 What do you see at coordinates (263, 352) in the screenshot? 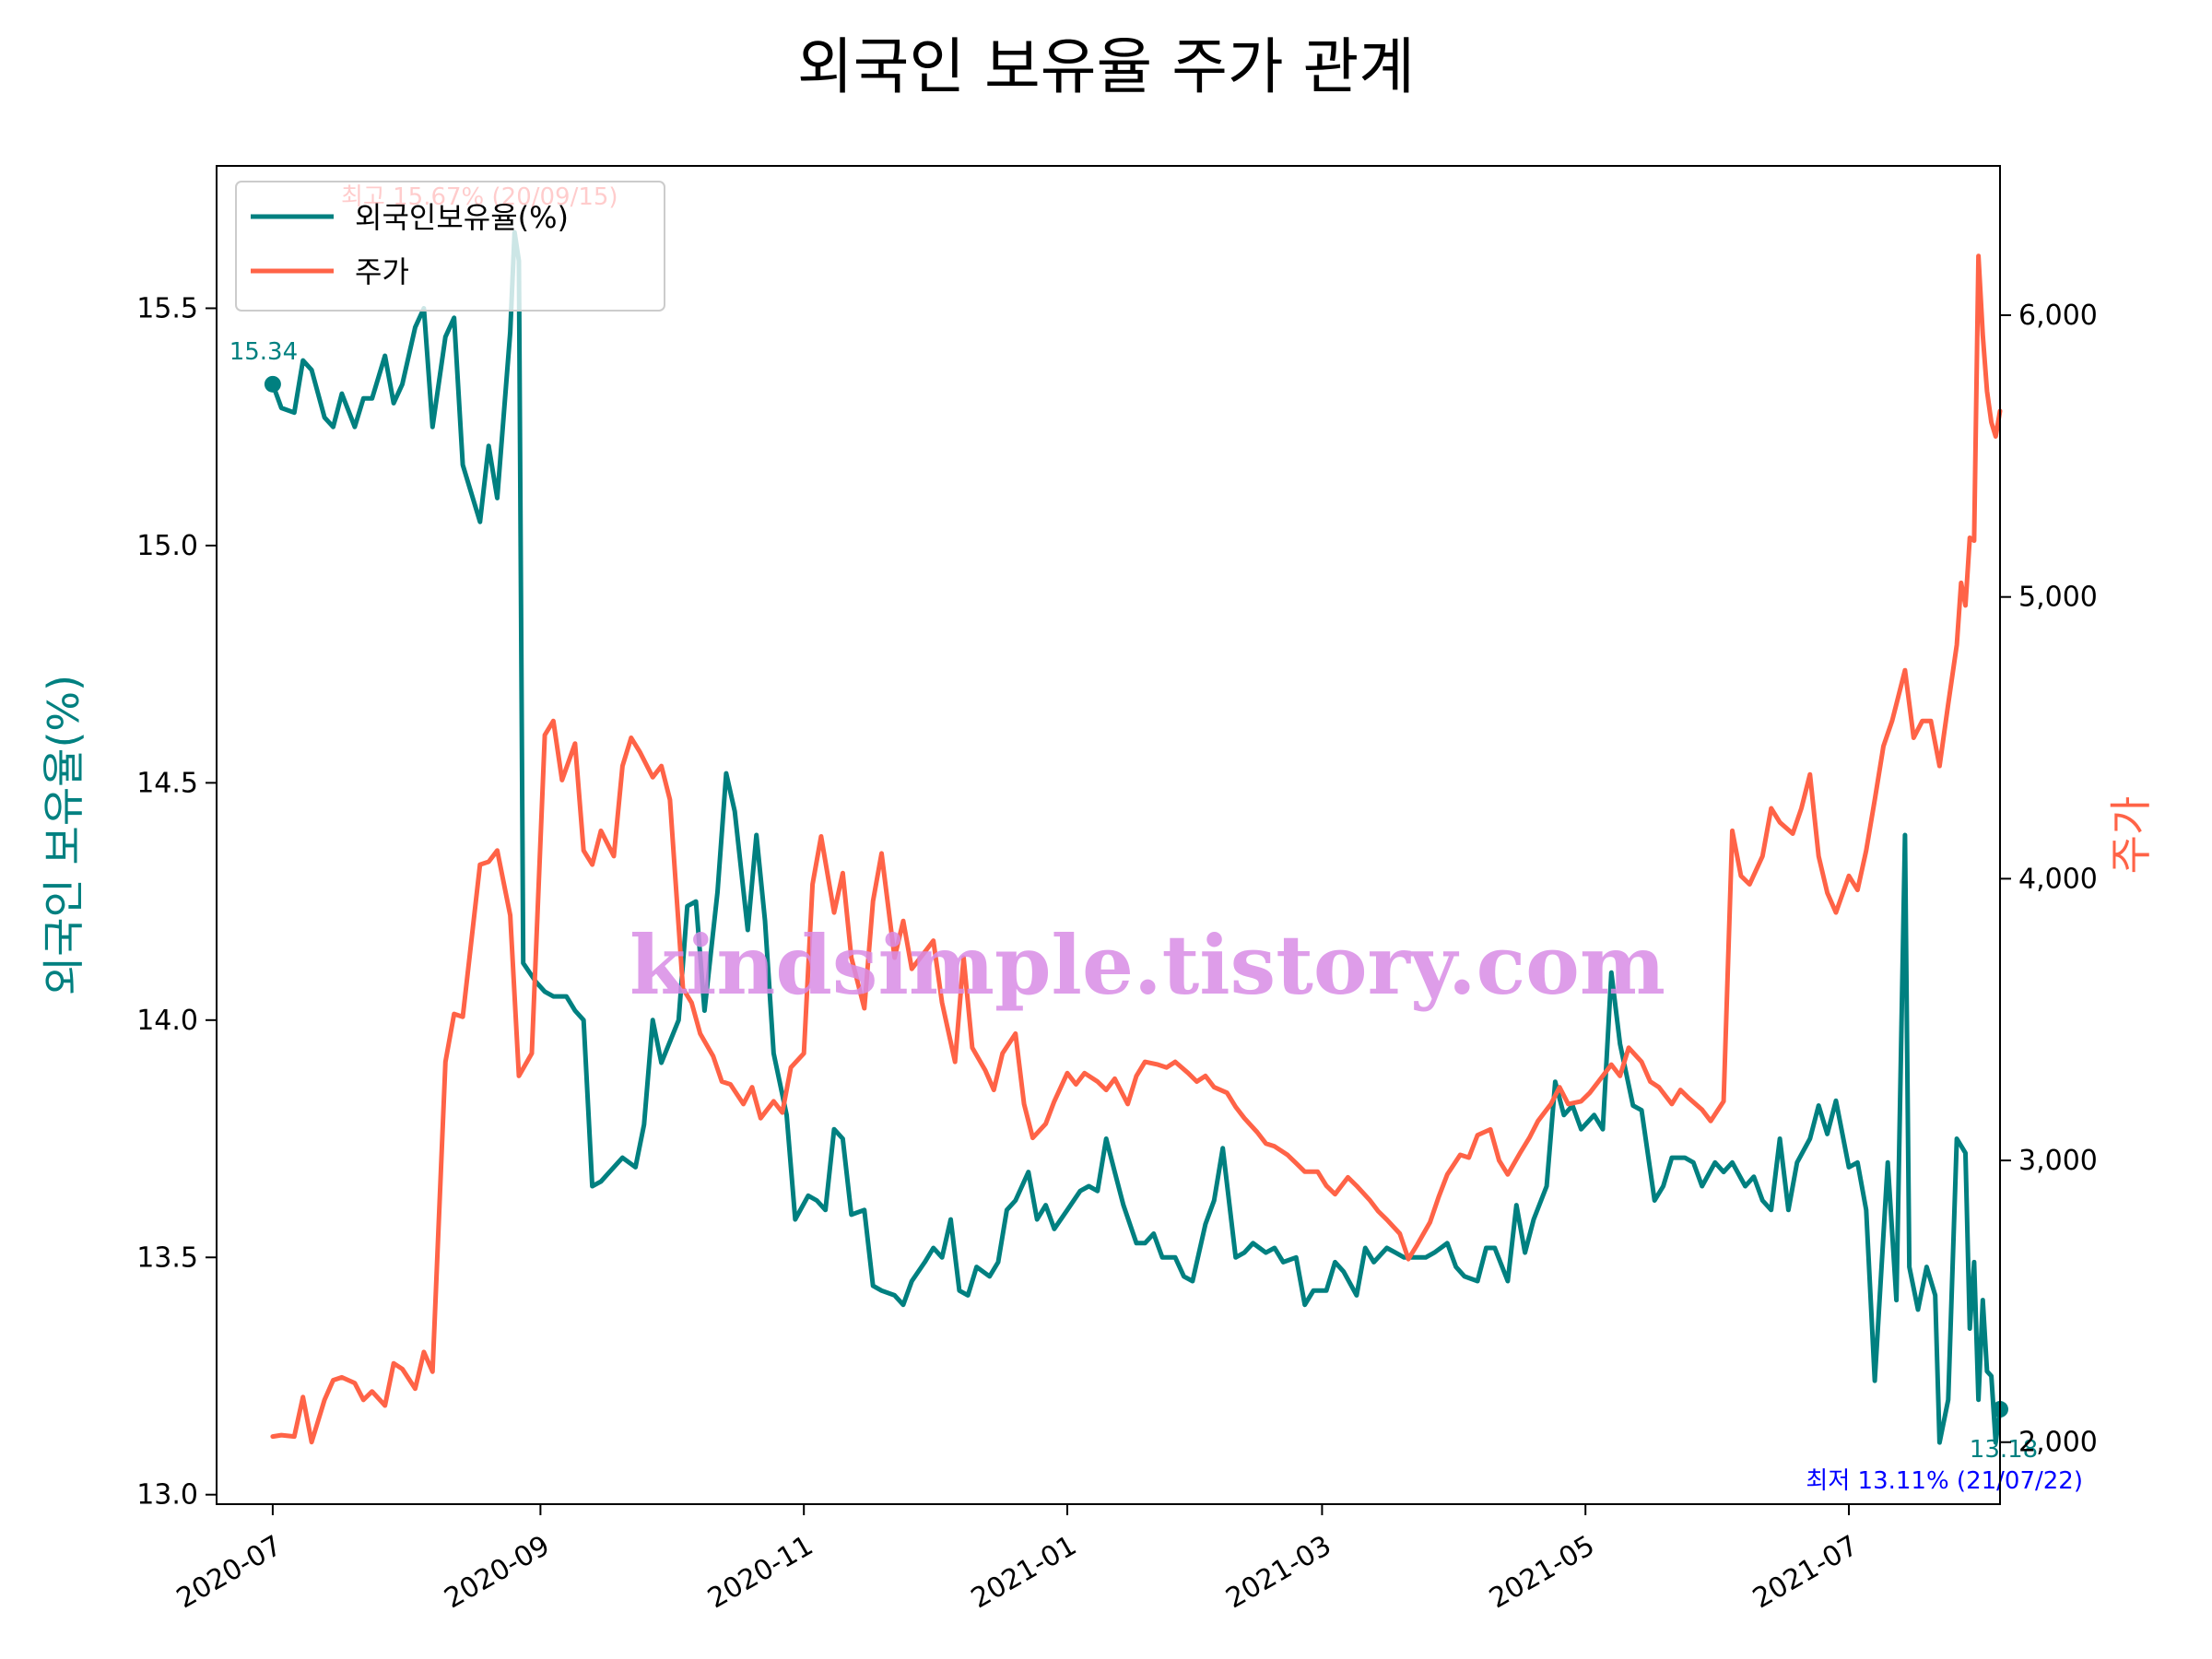
I see `first-value-label: 15.34` at bounding box center [263, 352].